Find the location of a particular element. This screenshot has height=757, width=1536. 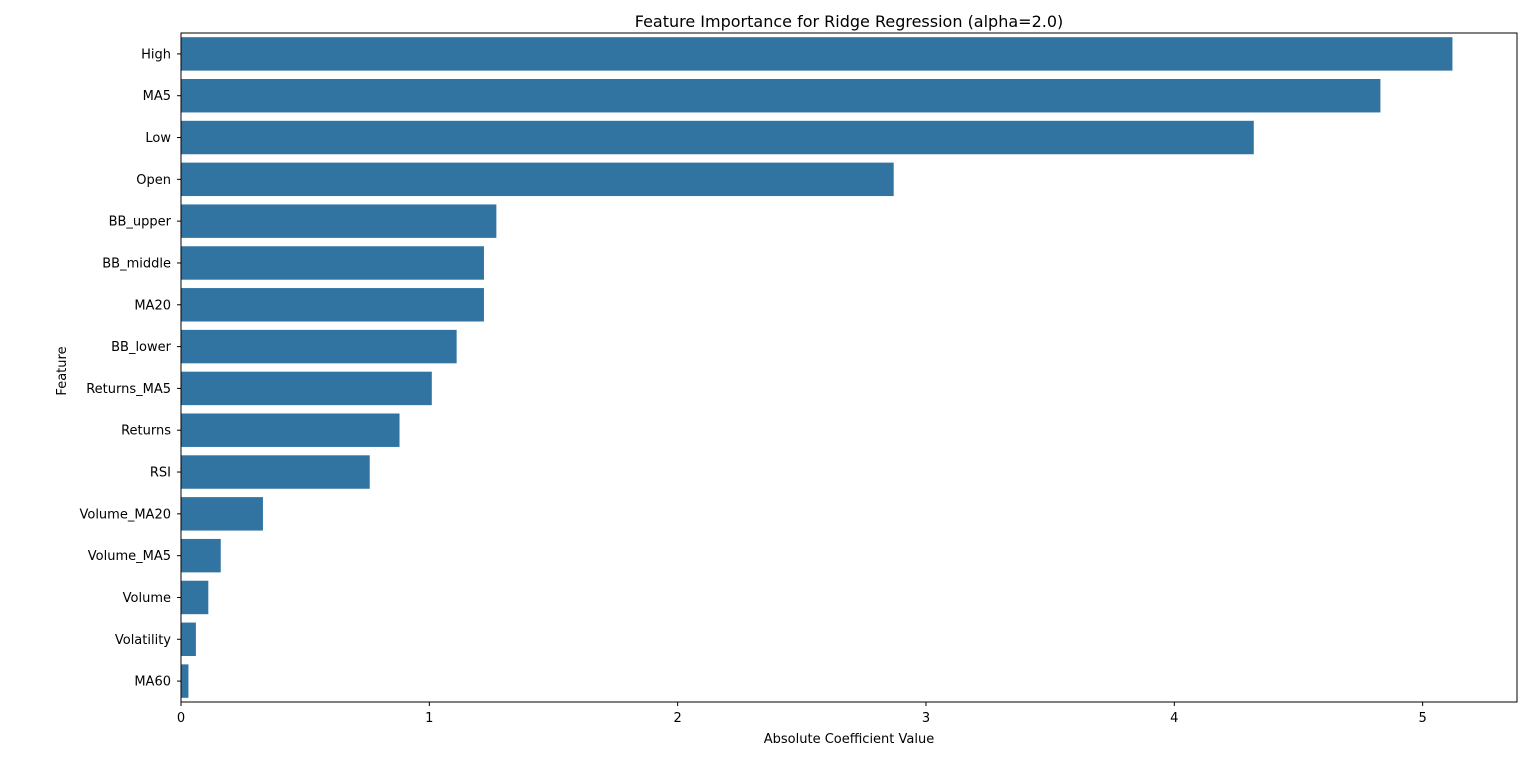

y-axis-label: Feature is located at coordinates (62, 370).